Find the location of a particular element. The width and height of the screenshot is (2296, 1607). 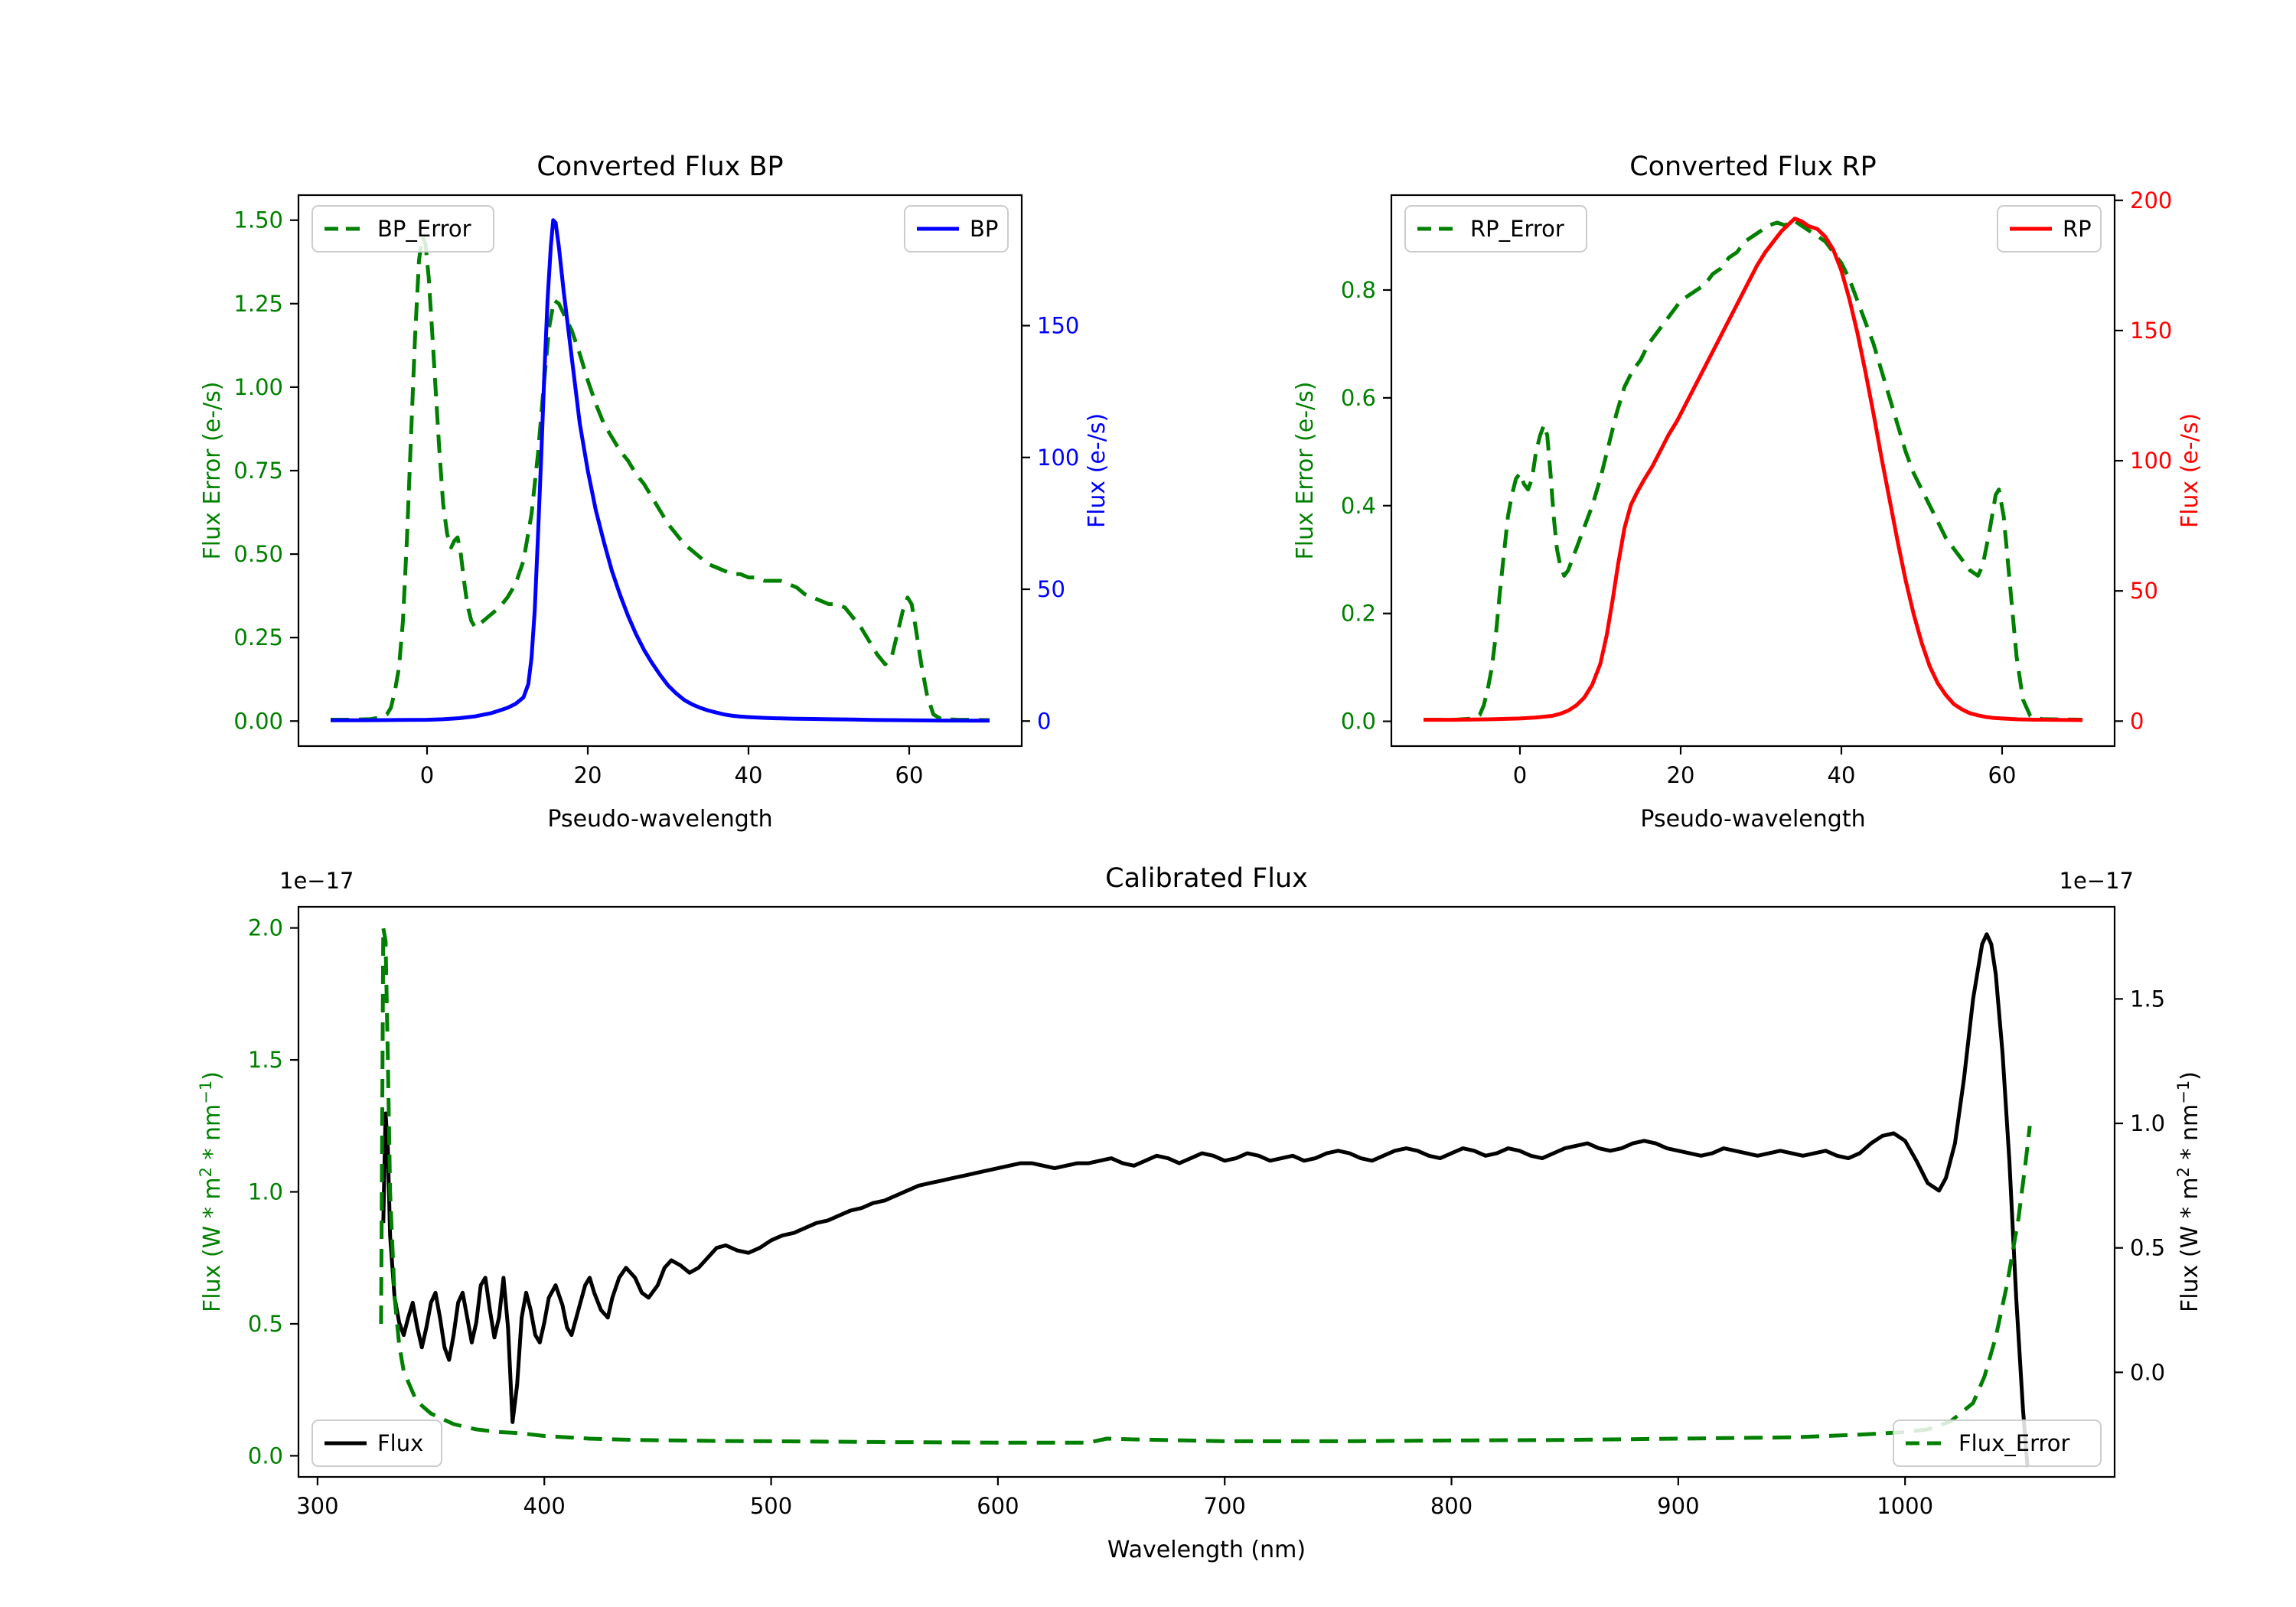

series-RP is located at coordinates (1753, 469).